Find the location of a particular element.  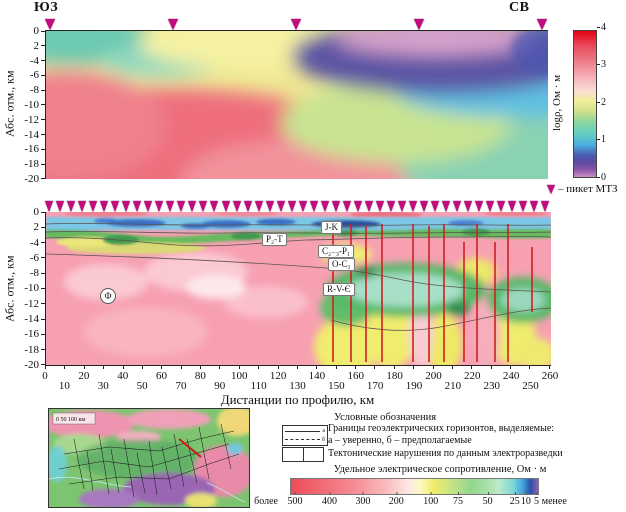

resistivity-scale-bar is located at coordinates (414, 486).